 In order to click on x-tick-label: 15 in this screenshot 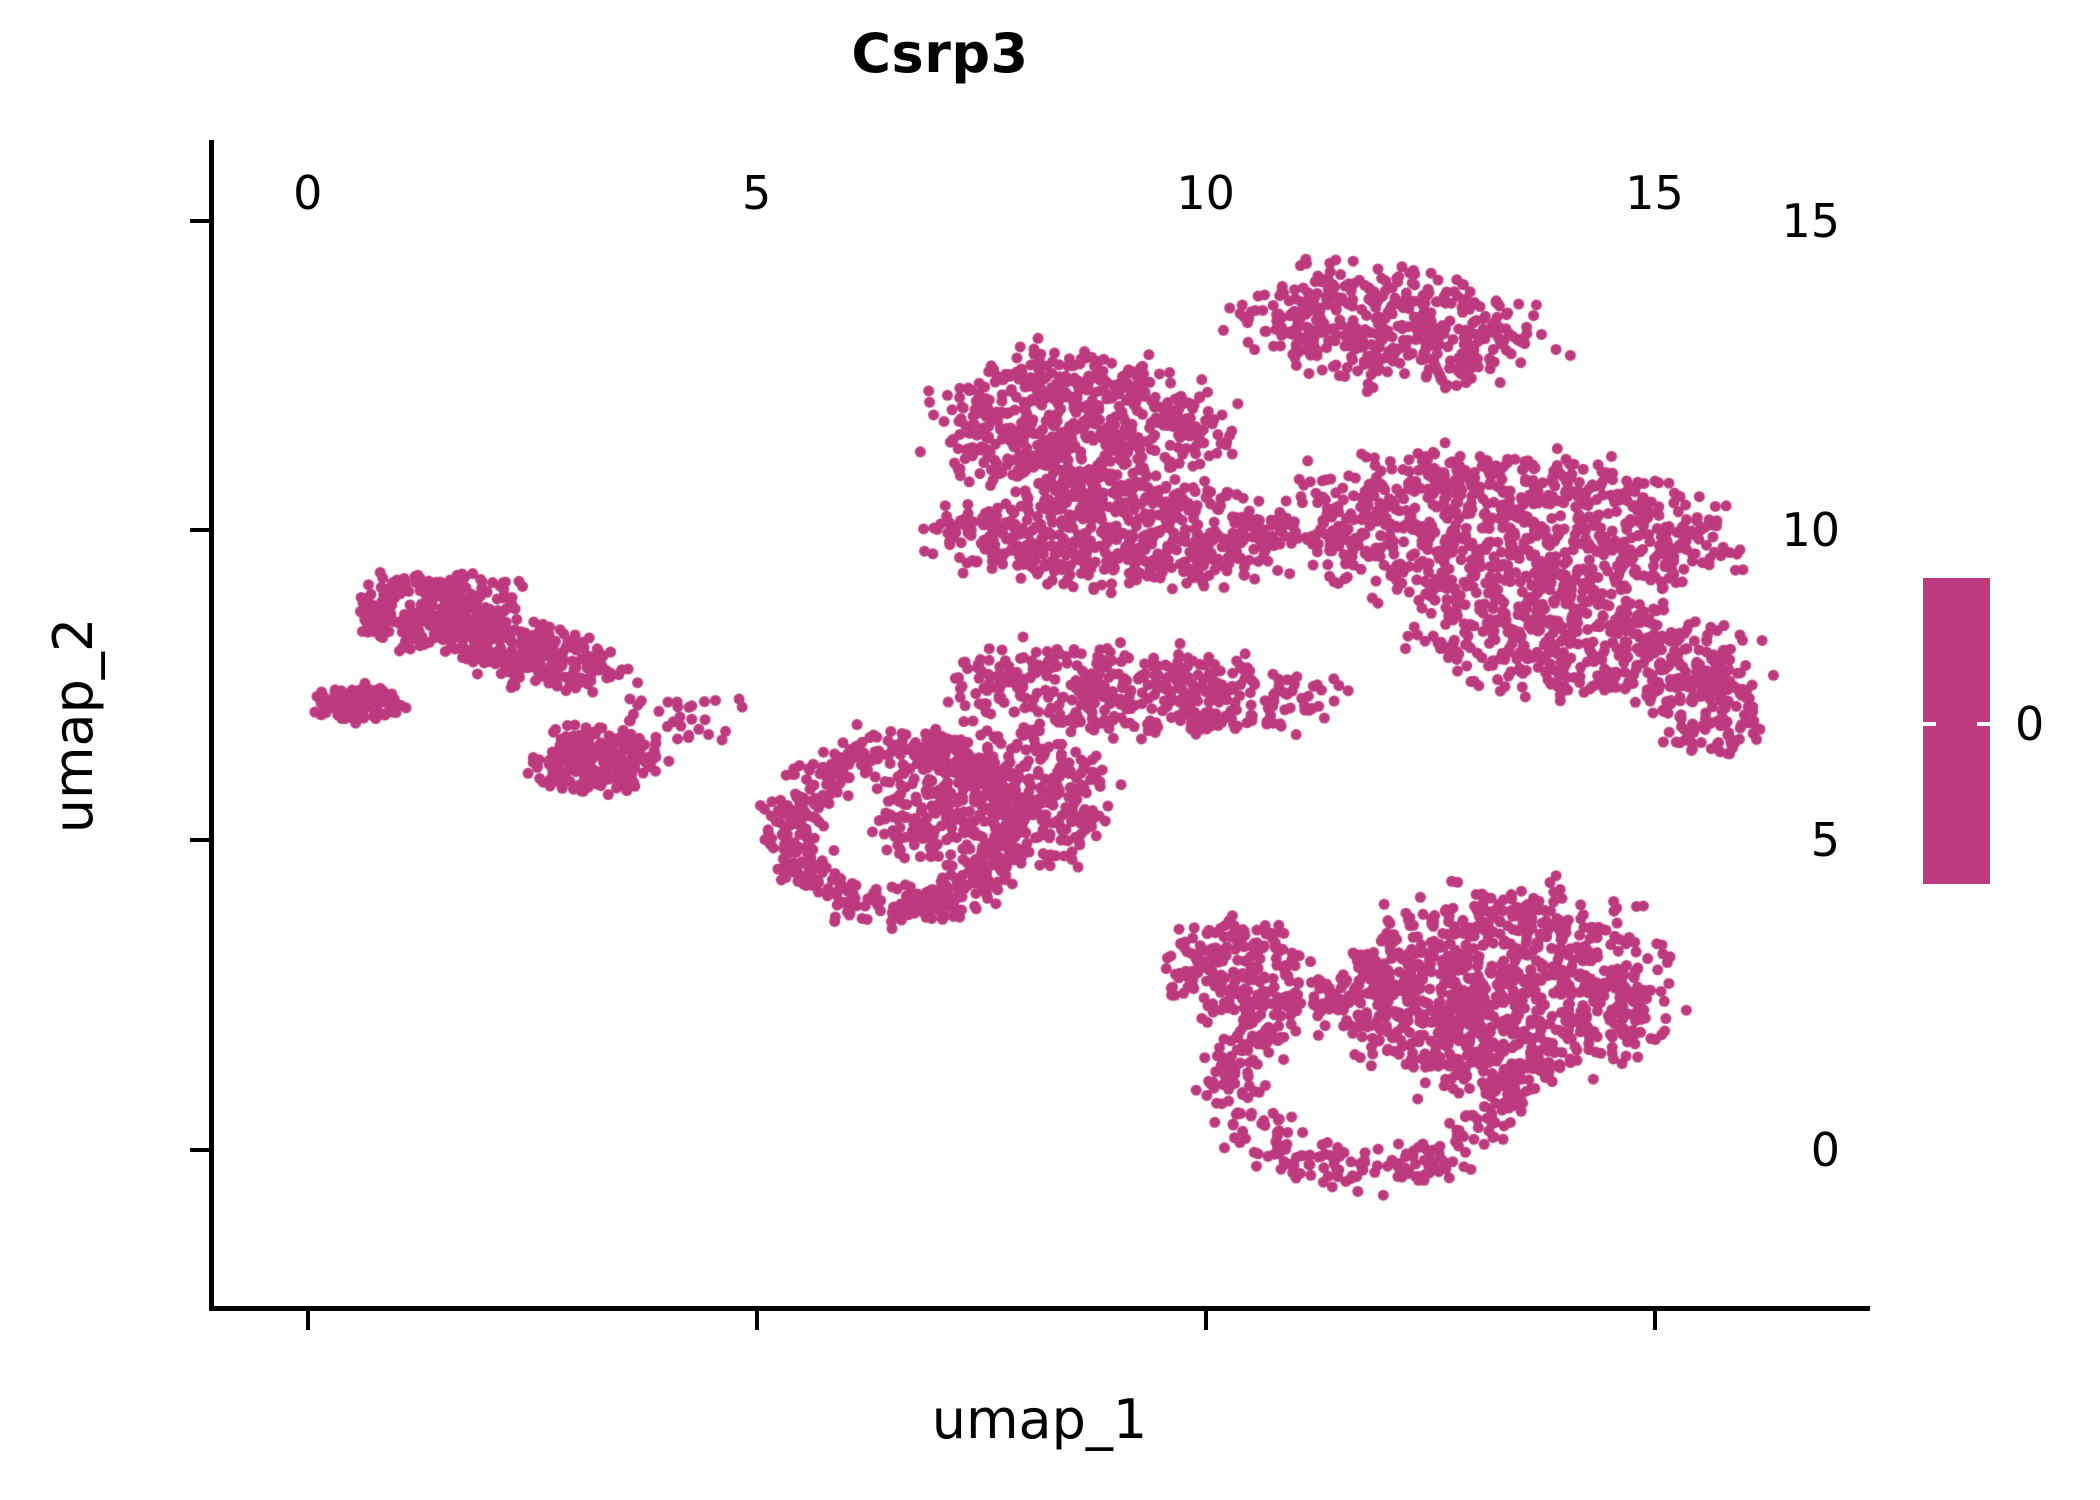, I will do `click(1654, 193)`.